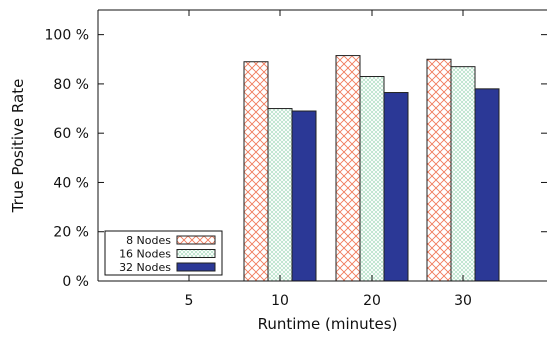 Image resolution: width=555 pixels, height=338 pixels. What do you see at coordinates (280, 301) in the screenshot?
I see `x-tick-label: 10` at bounding box center [280, 301].